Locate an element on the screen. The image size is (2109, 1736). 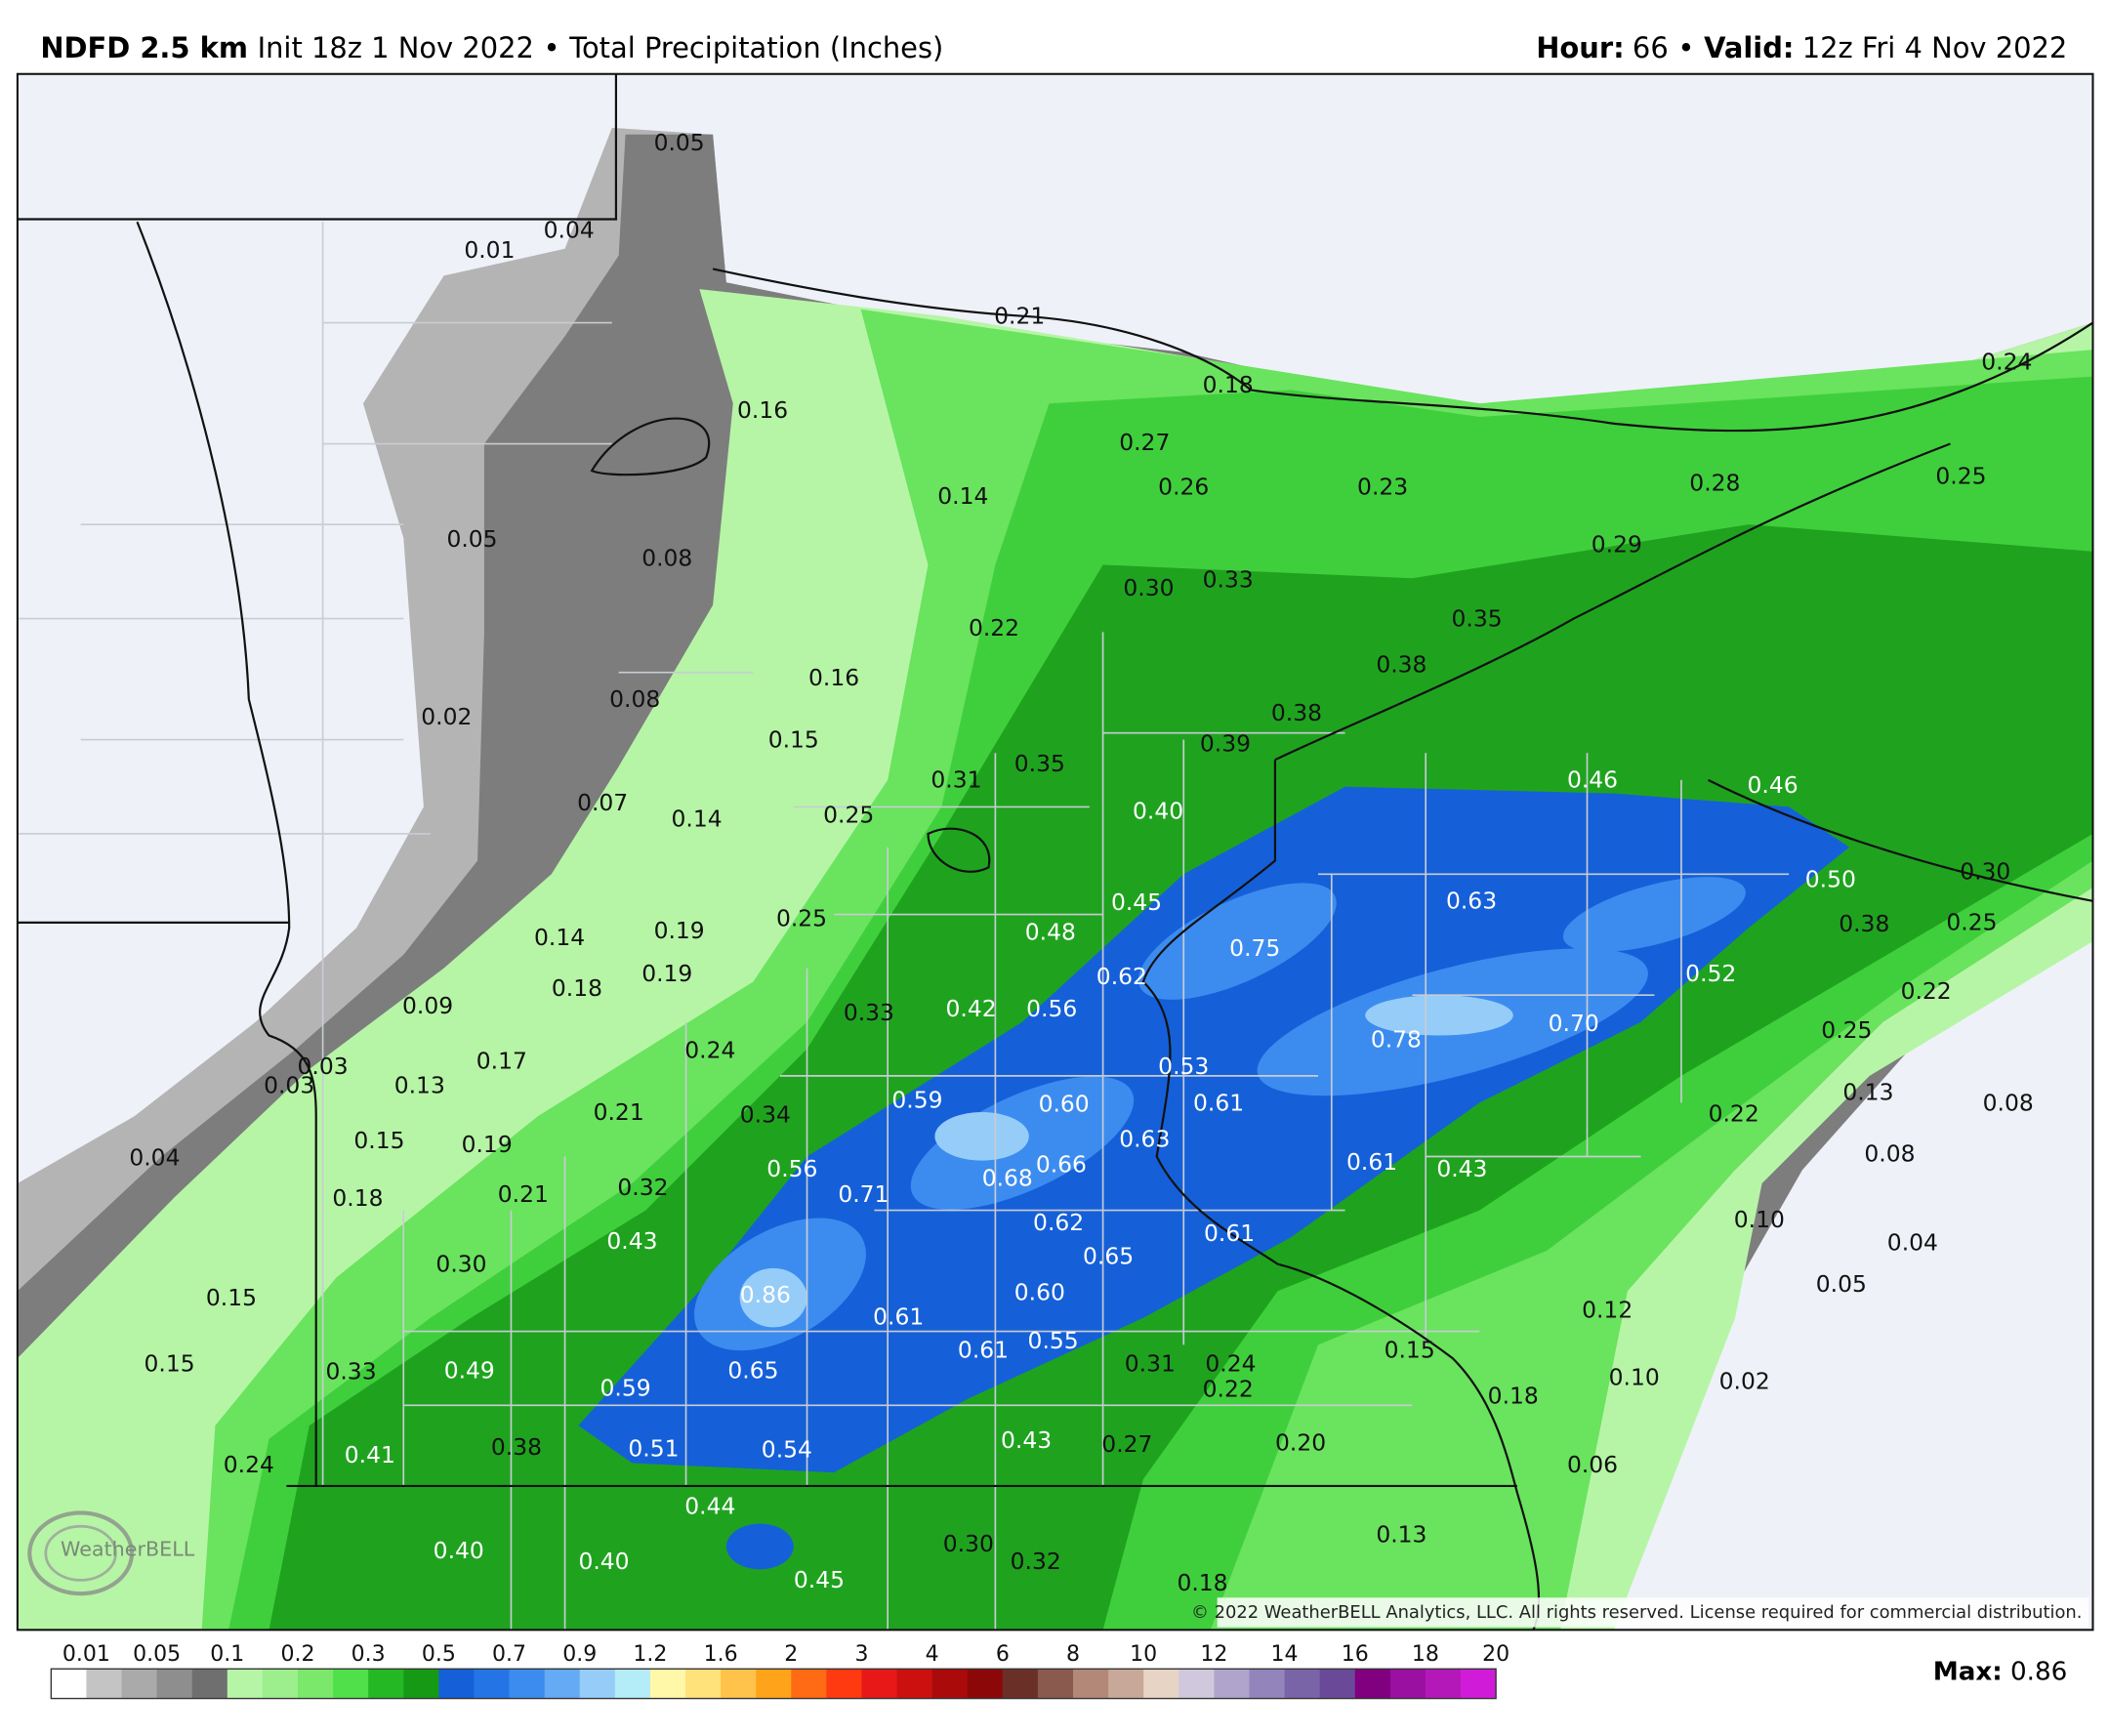
value-label: 0.09 is located at coordinates (427, 1006).